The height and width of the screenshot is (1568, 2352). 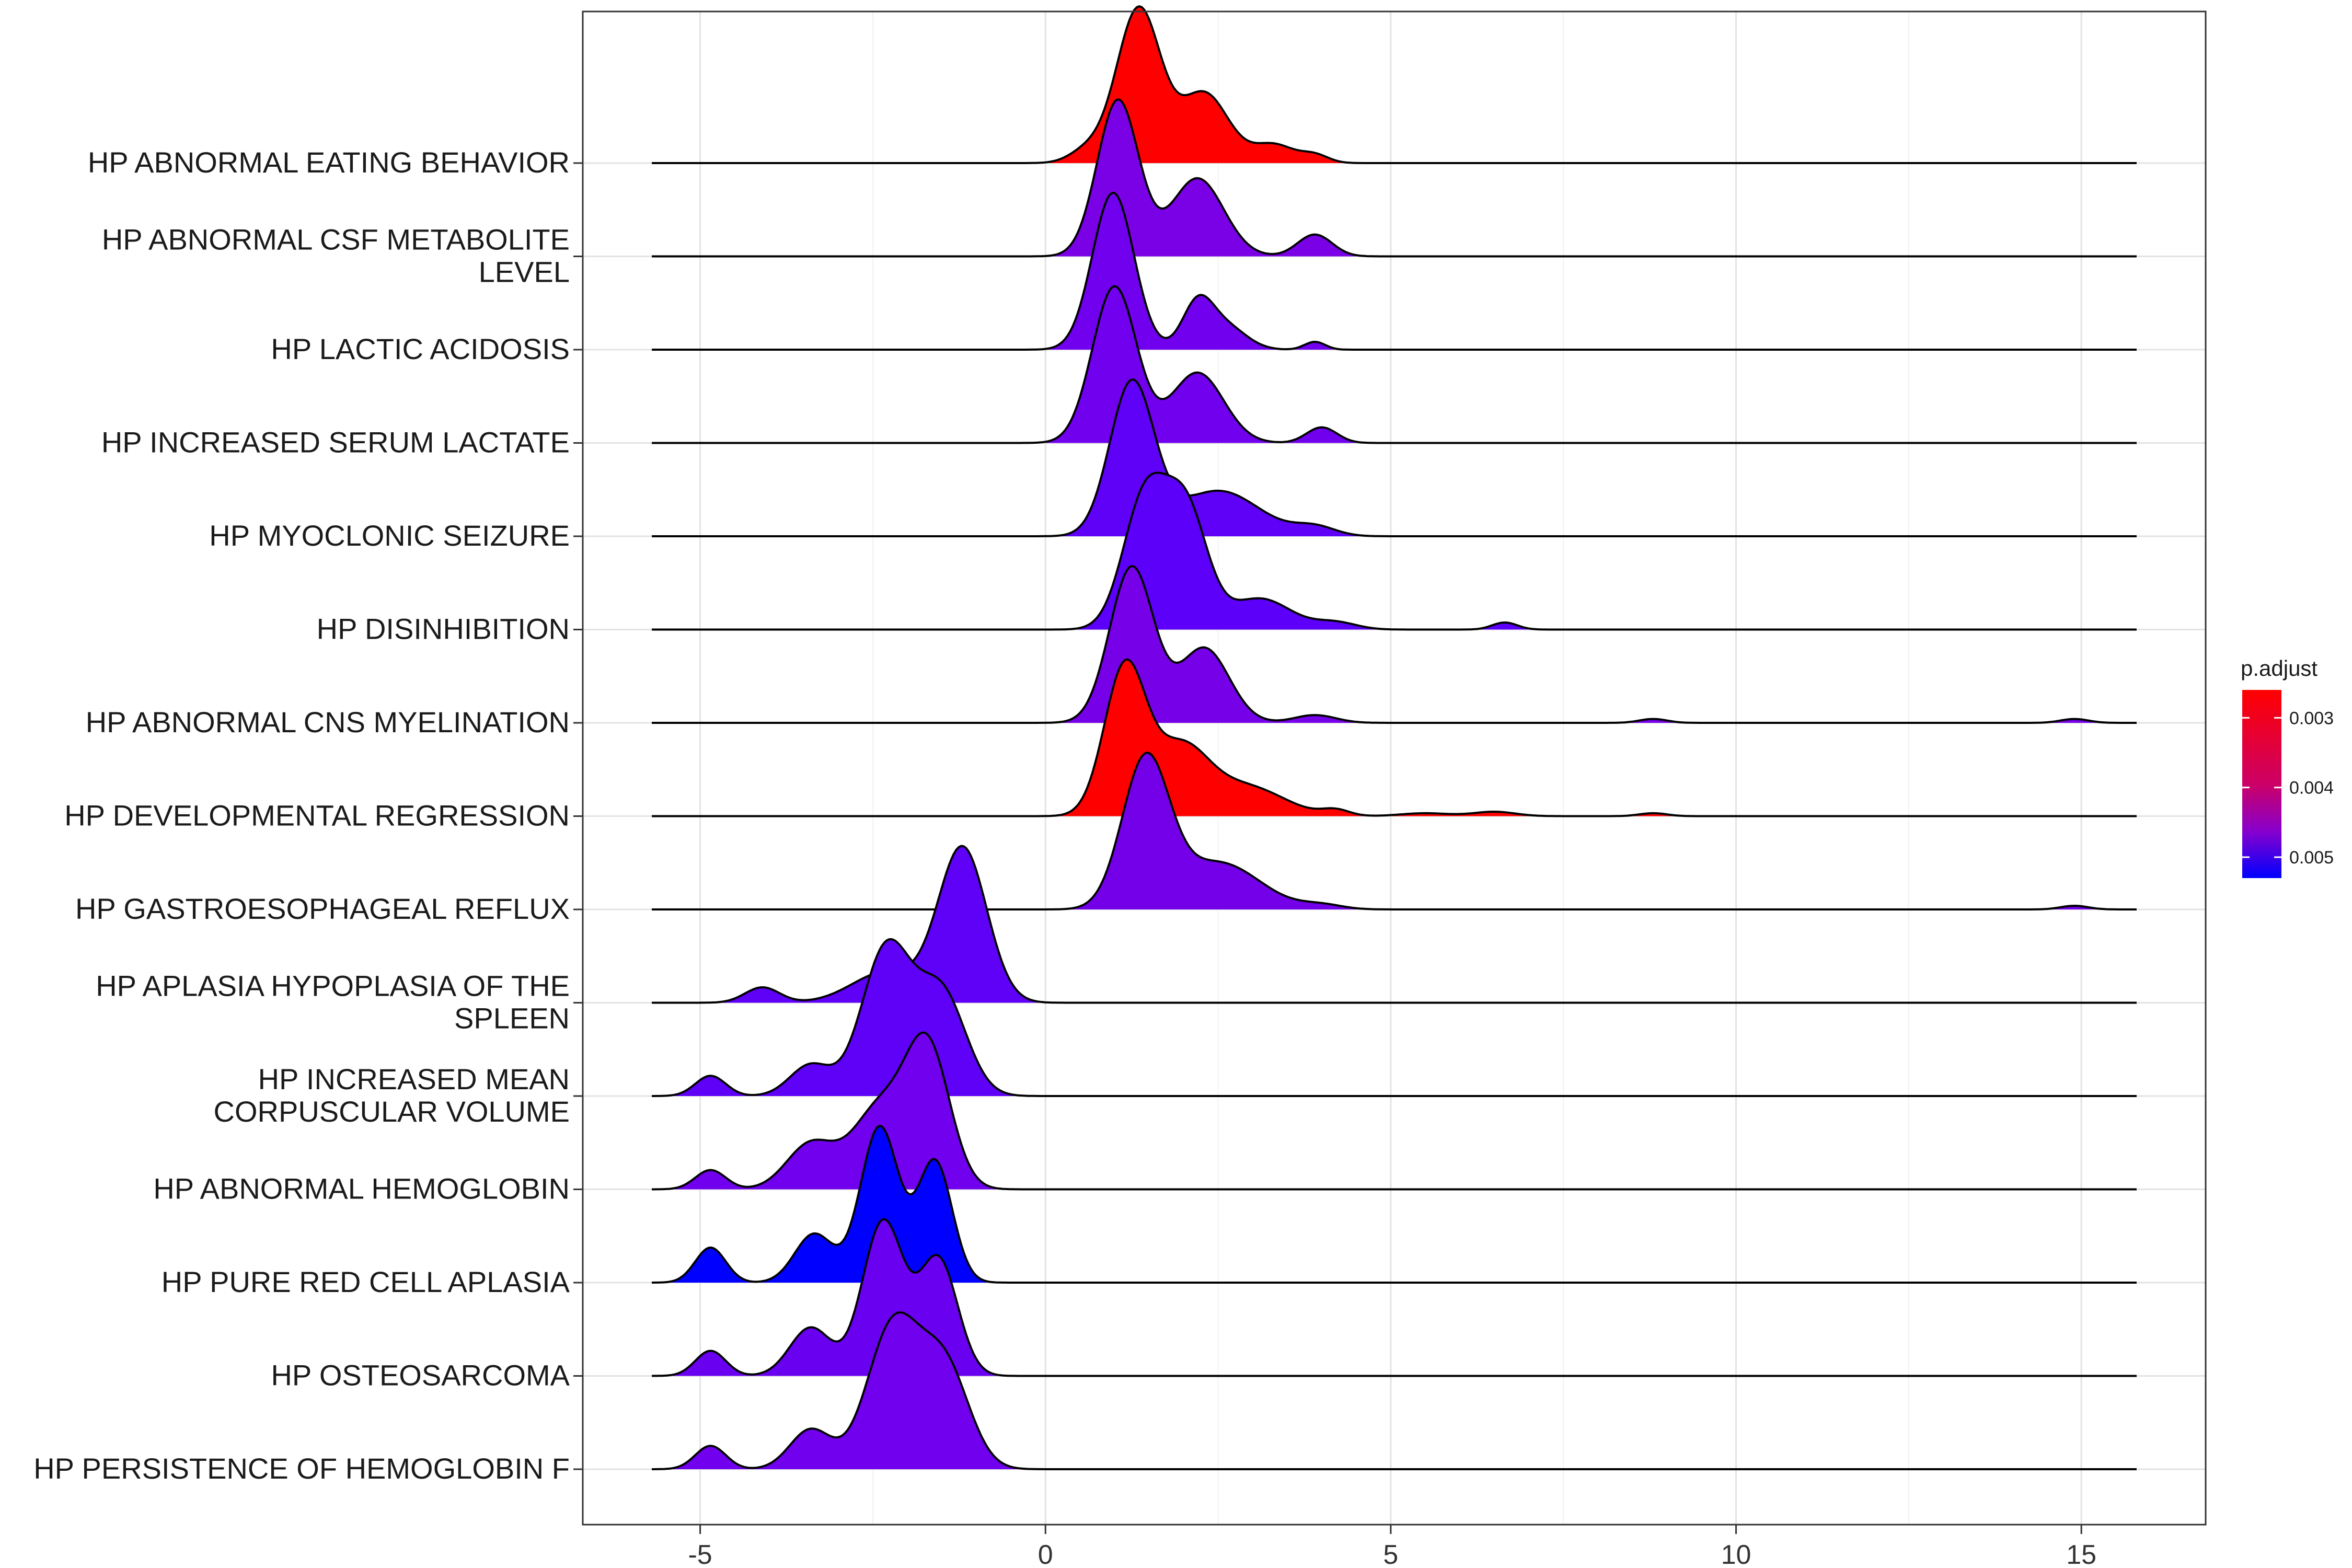 I want to click on category-label: SPLEEN, so click(x=512, y=1018).